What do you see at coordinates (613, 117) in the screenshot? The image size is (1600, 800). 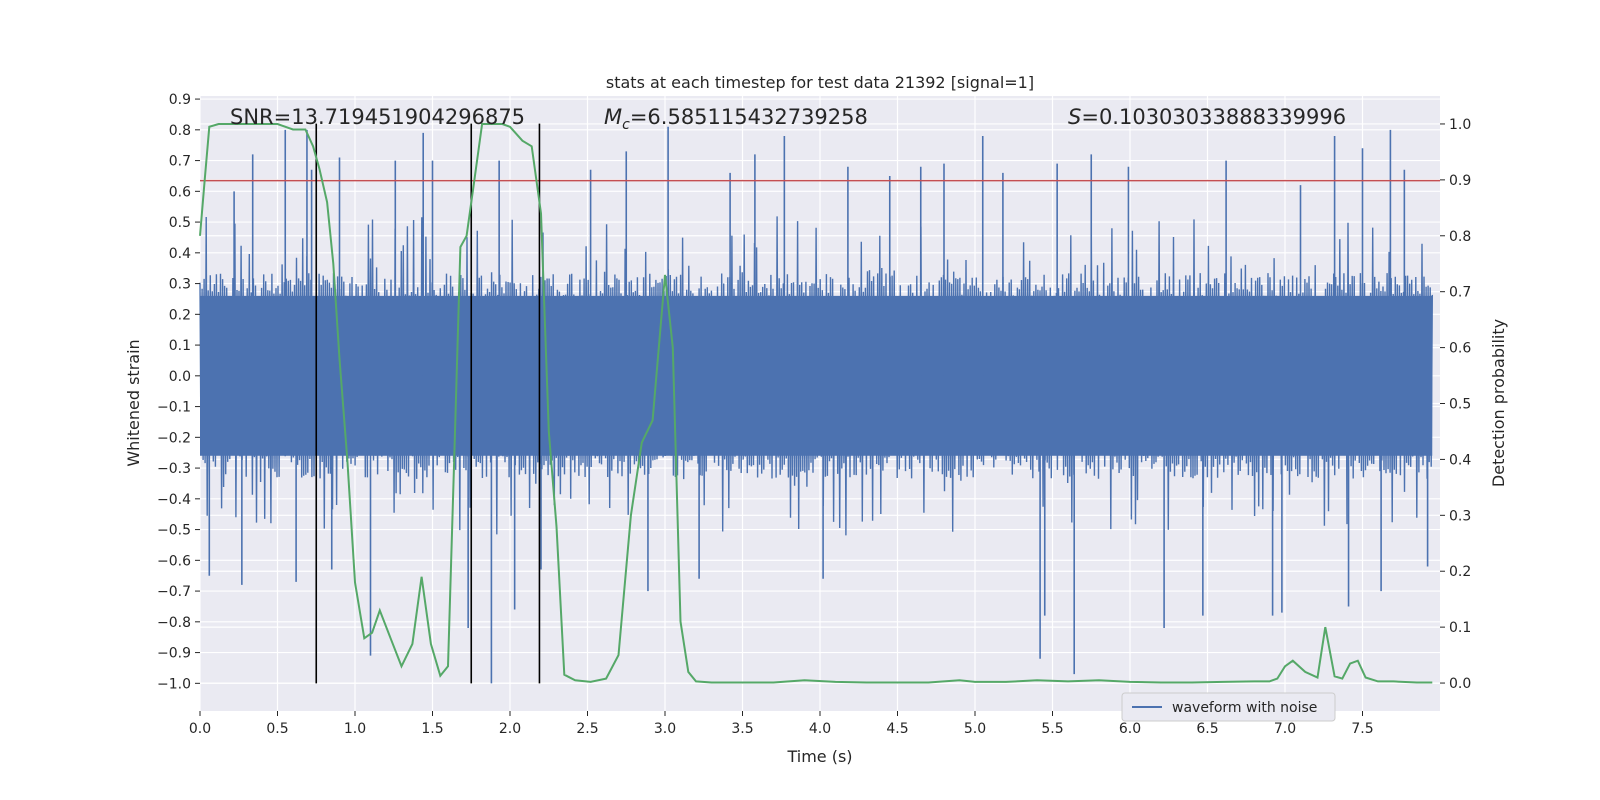 I see `chirp-mass-symbol: M` at bounding box center [613, 117].